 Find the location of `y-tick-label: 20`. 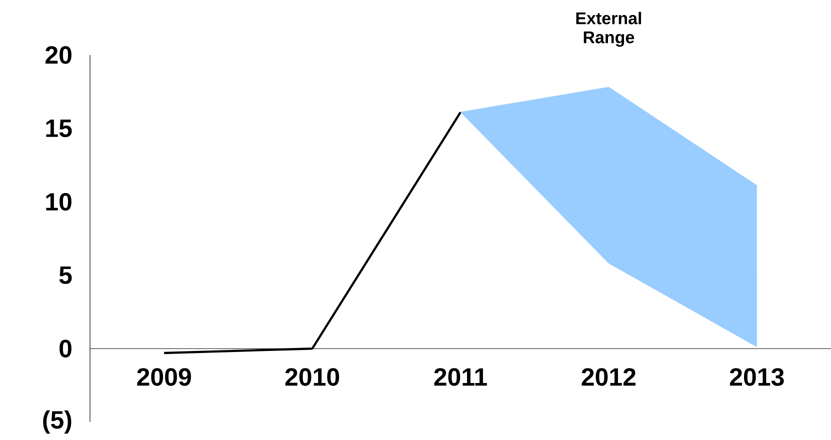

y-tick-label: 20 is located at coordinates (59, 55).